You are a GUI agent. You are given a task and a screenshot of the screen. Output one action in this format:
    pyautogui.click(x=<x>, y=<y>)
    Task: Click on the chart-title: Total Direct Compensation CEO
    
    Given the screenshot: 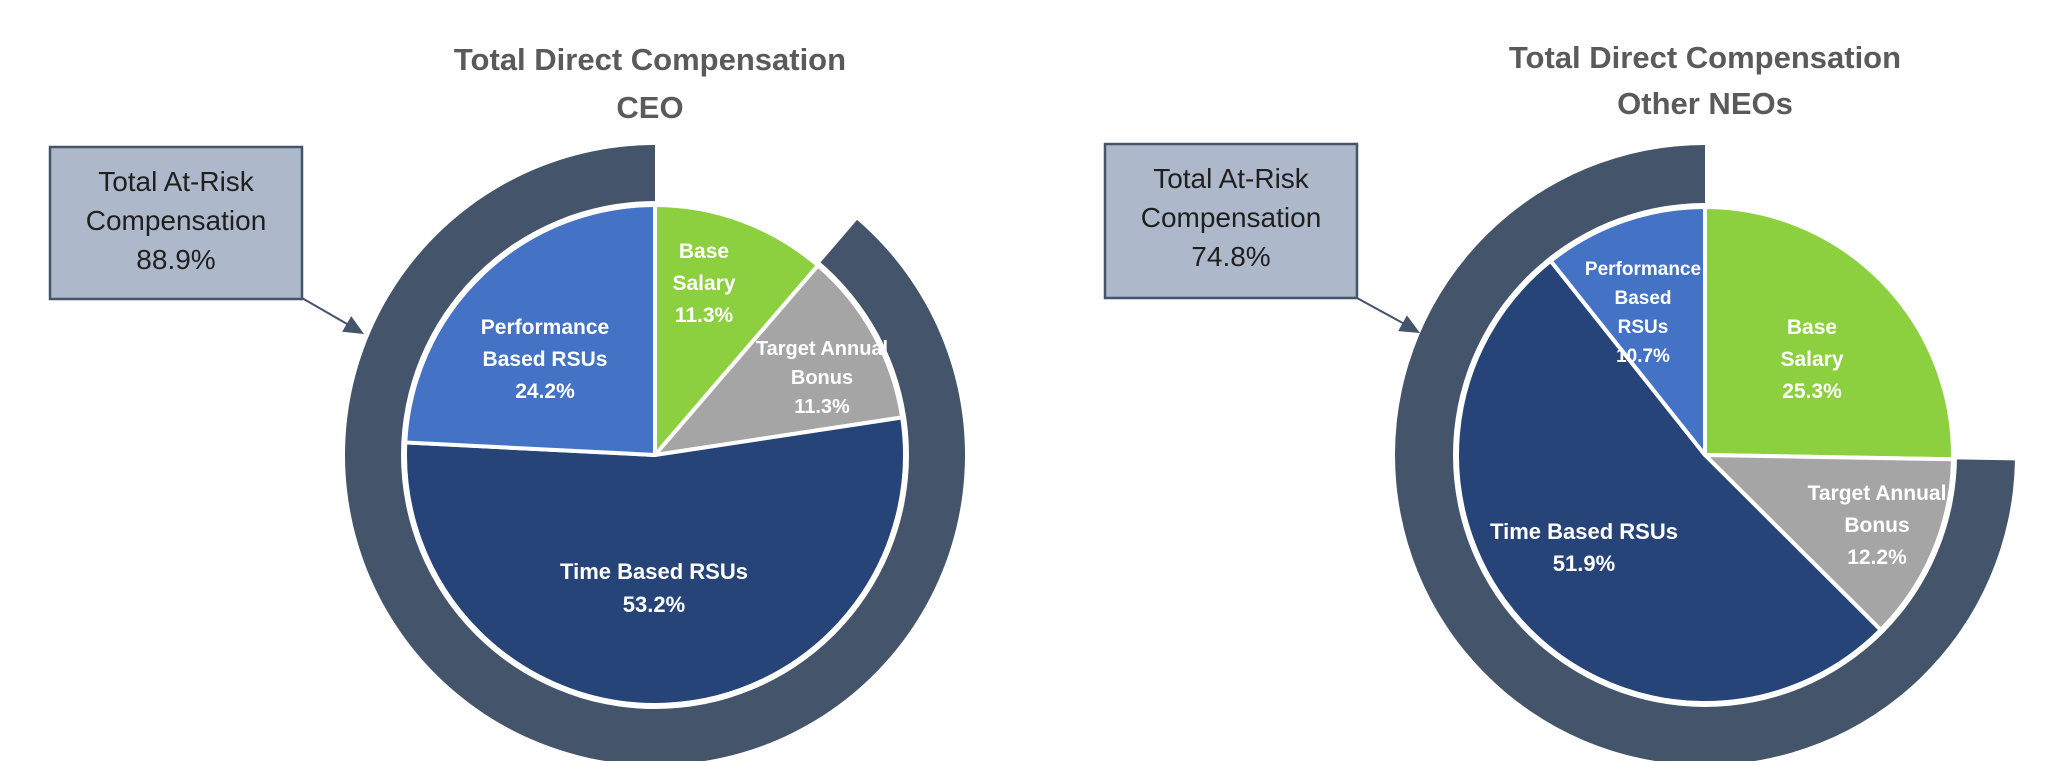 What is the action you would take?
    pyautogui.click(x=650, y=83)
    